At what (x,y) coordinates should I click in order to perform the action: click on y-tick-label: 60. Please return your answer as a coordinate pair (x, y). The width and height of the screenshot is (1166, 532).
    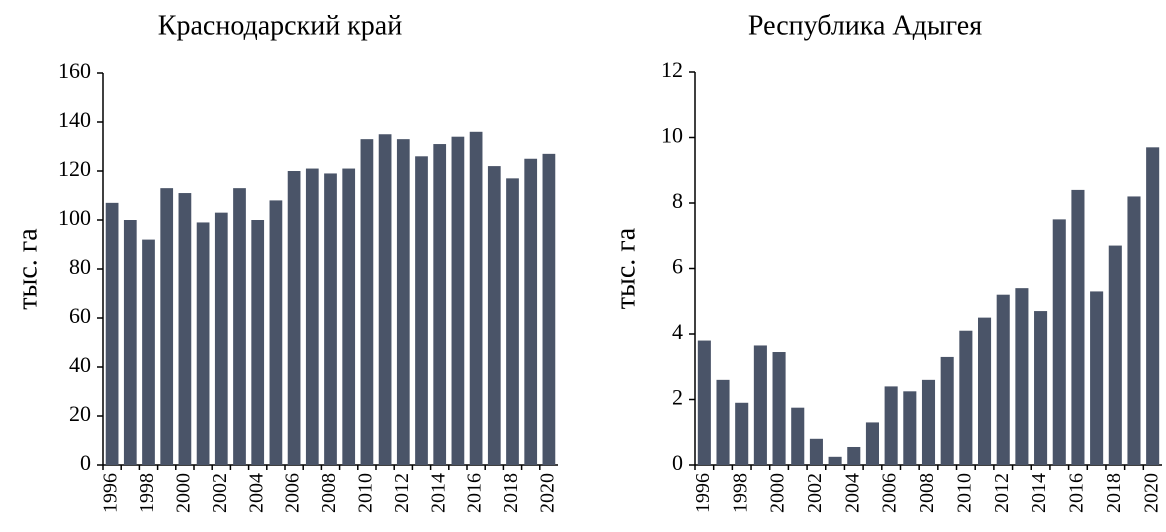
    Looking at the image, I should click on (80, 315).